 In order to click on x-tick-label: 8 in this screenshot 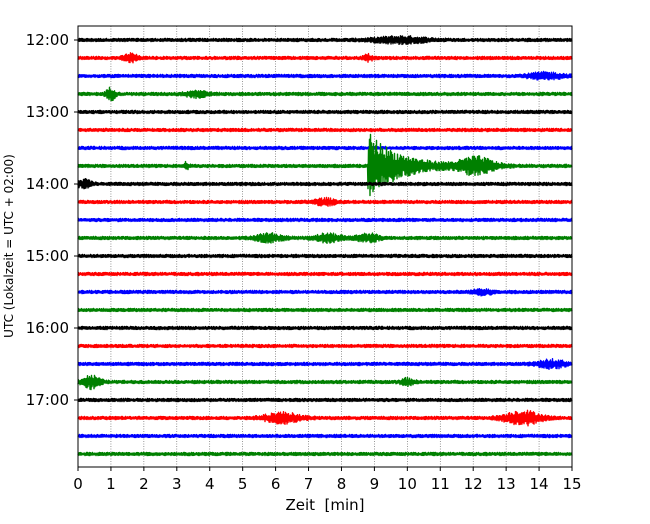, I will do `click(342, 484)`.